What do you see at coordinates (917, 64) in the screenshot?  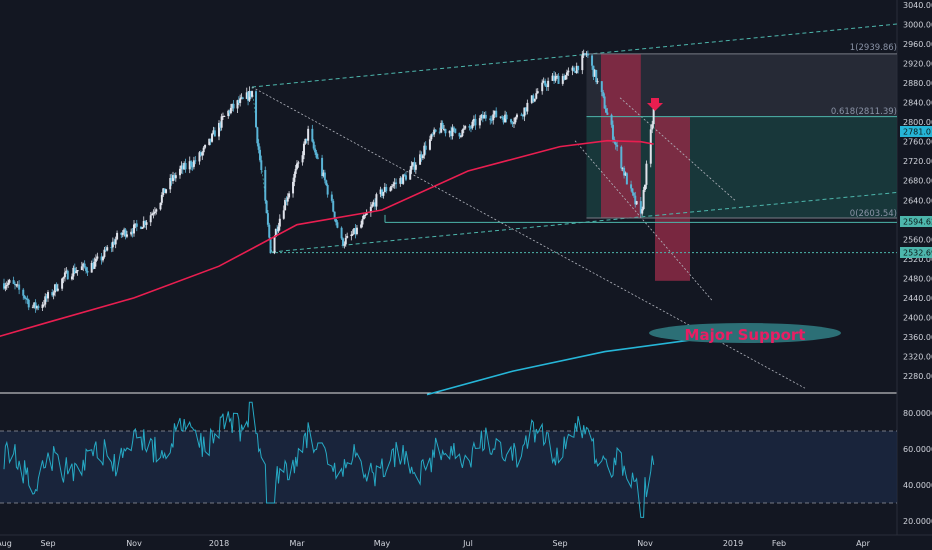 I see `y-tick-label: 2920.00` at bounding box center [917, 64].